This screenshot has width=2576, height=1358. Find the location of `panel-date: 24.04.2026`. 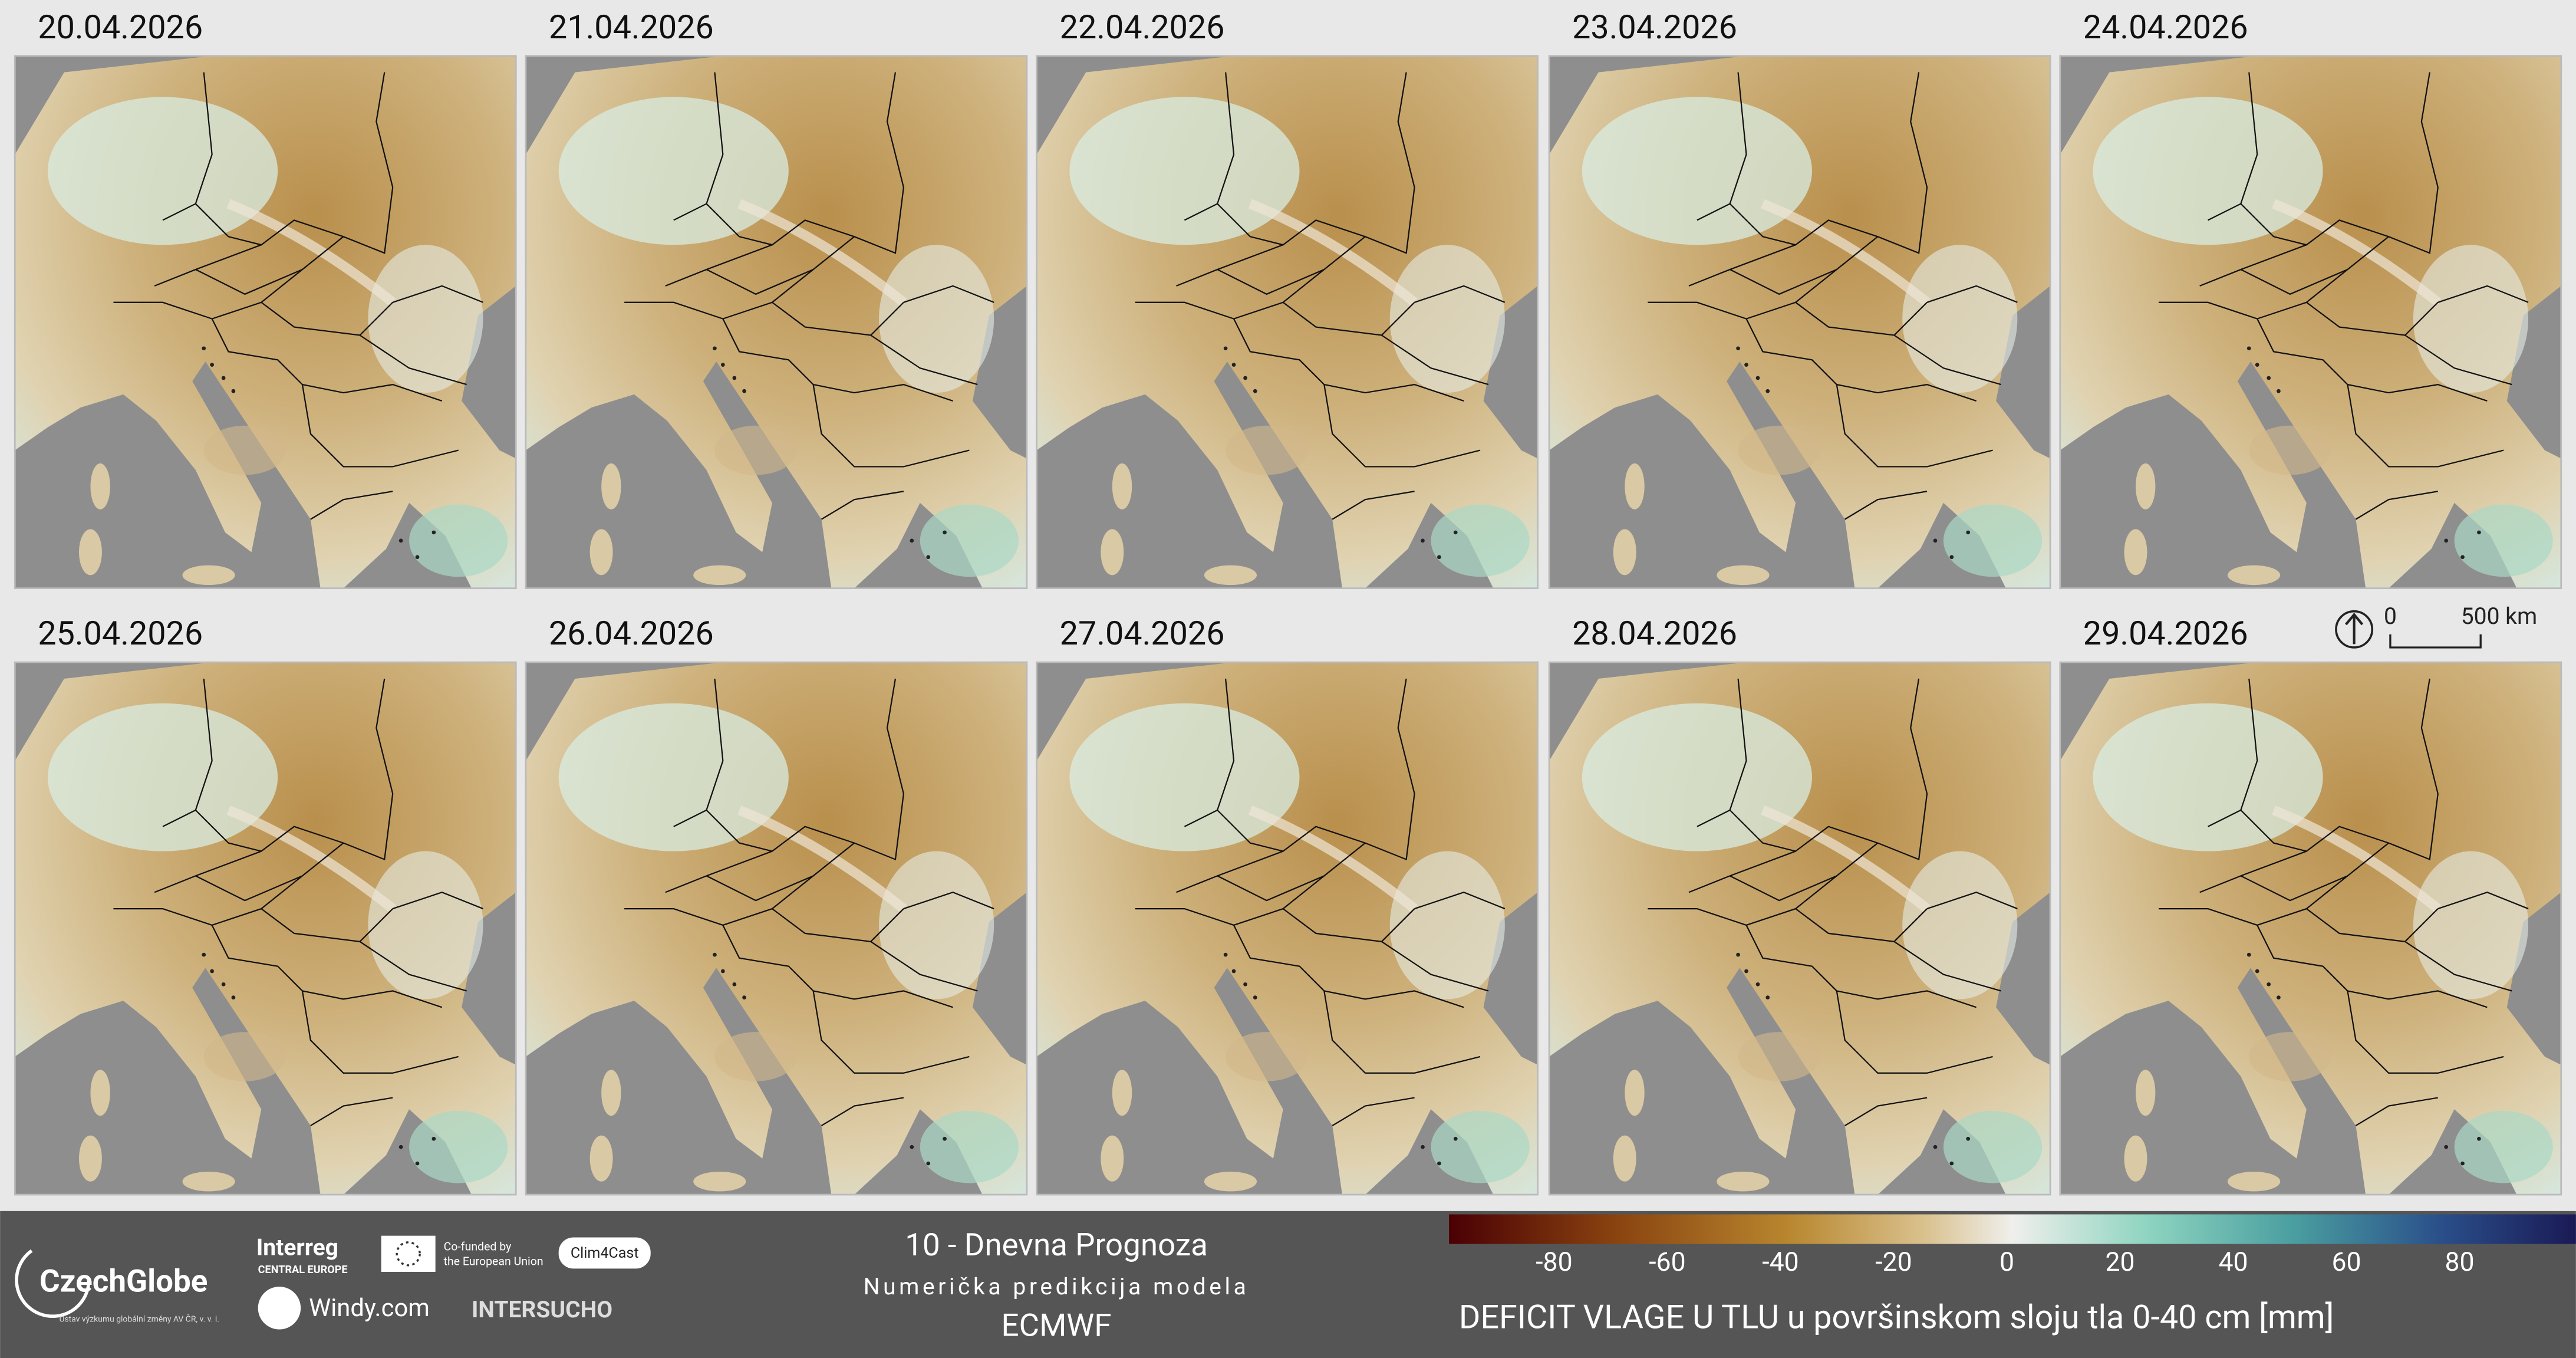

panel-date: 24.04.2026 is located at coordinates (2165, 27).